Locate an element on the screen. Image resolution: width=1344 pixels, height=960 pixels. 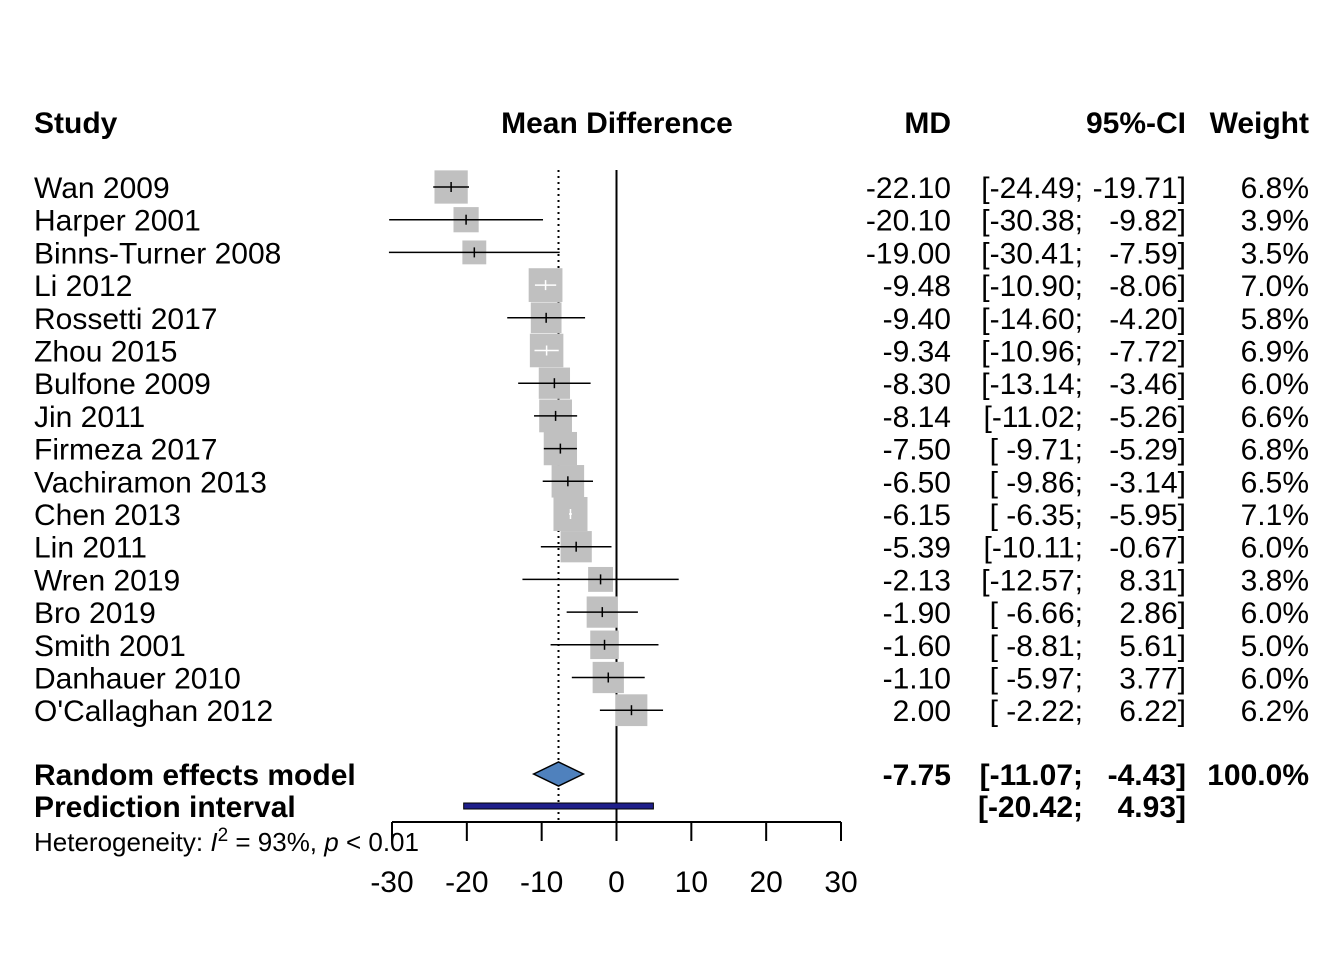
prediction-row: Prediction interval [-20.42; 4.93] is located at coordinates (610, 807).